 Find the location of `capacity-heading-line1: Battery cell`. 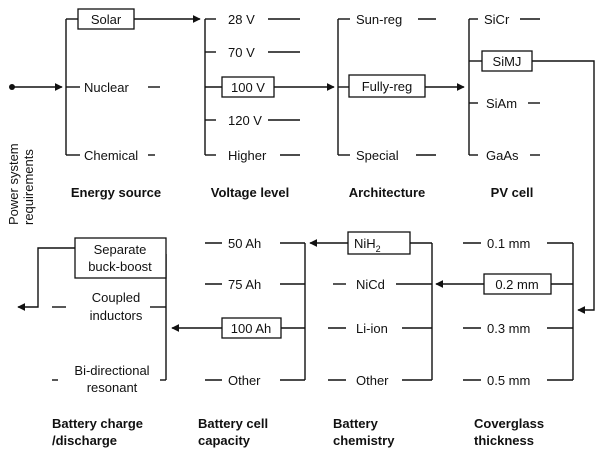

capacity-heading-line1: Battery cell is located at coordinates (233, 423).